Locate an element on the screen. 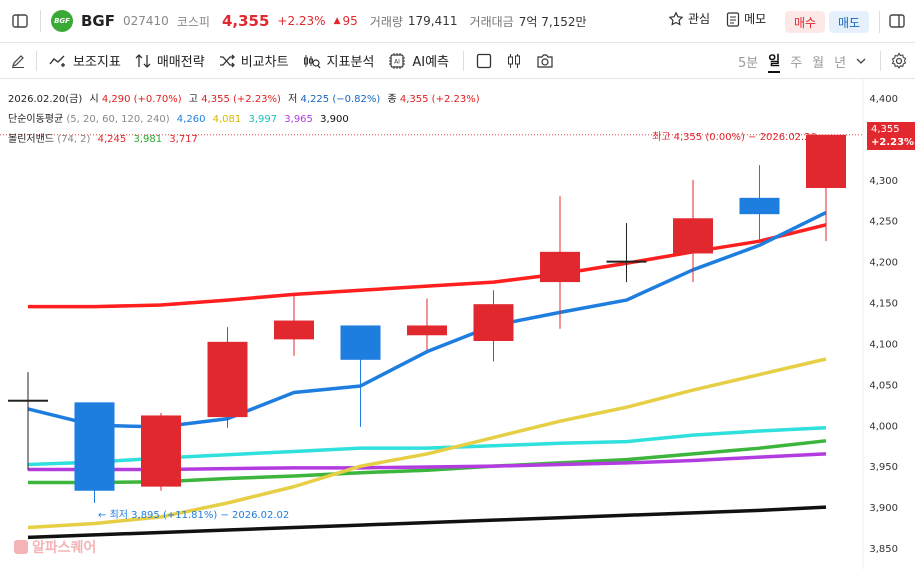 The height and width of the screenshot is (569, 915). ma-label: 단순이동평균 is located at coordinates (36, 119).